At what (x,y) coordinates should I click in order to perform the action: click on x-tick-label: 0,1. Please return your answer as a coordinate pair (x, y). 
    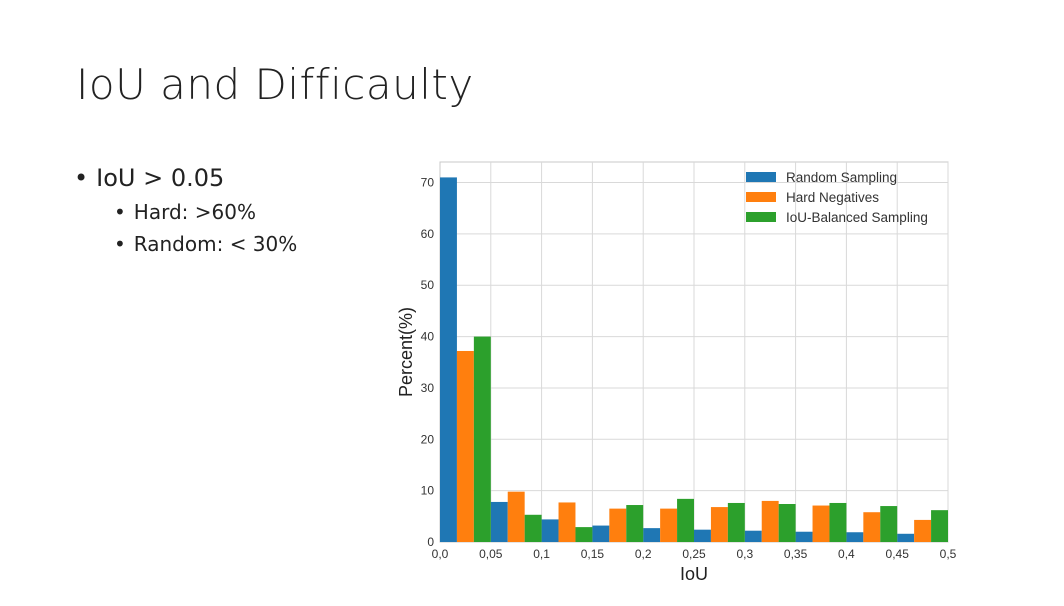
    Looking at the image, I should click on (541, 554).